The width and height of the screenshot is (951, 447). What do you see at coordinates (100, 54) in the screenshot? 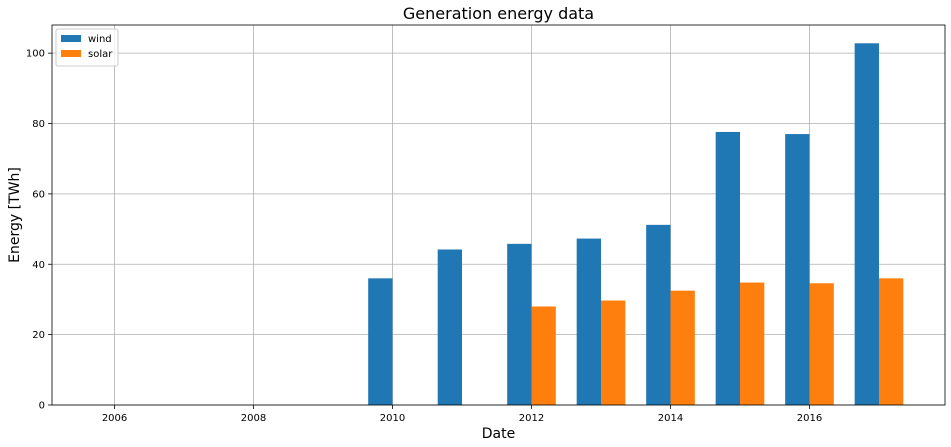
I see `legend-label-solar: solar` at bounding box center [100, 54].